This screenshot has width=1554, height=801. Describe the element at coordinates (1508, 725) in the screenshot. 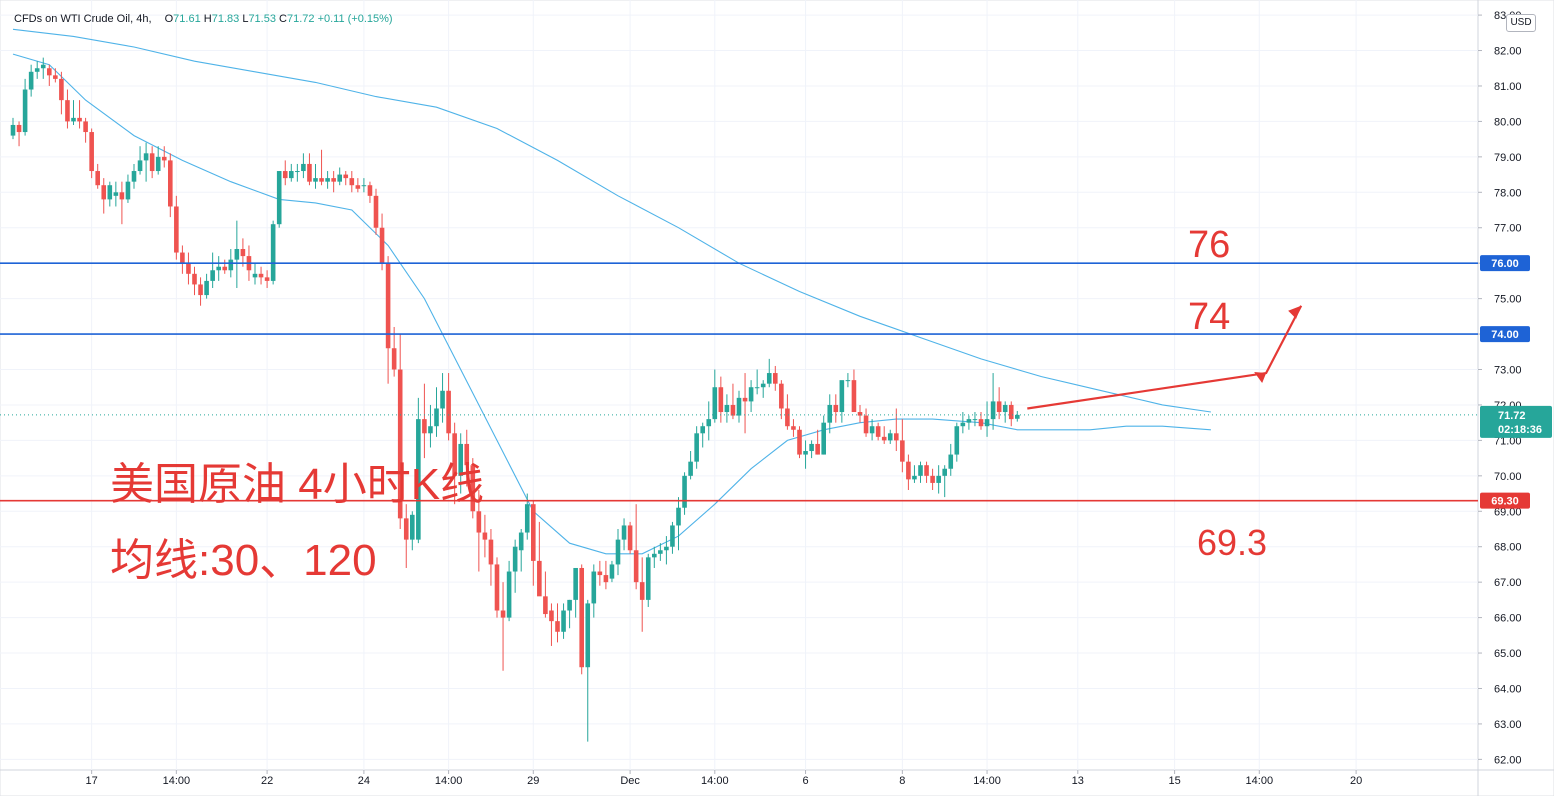

I see `y-tick-label: 63.00` at that location.